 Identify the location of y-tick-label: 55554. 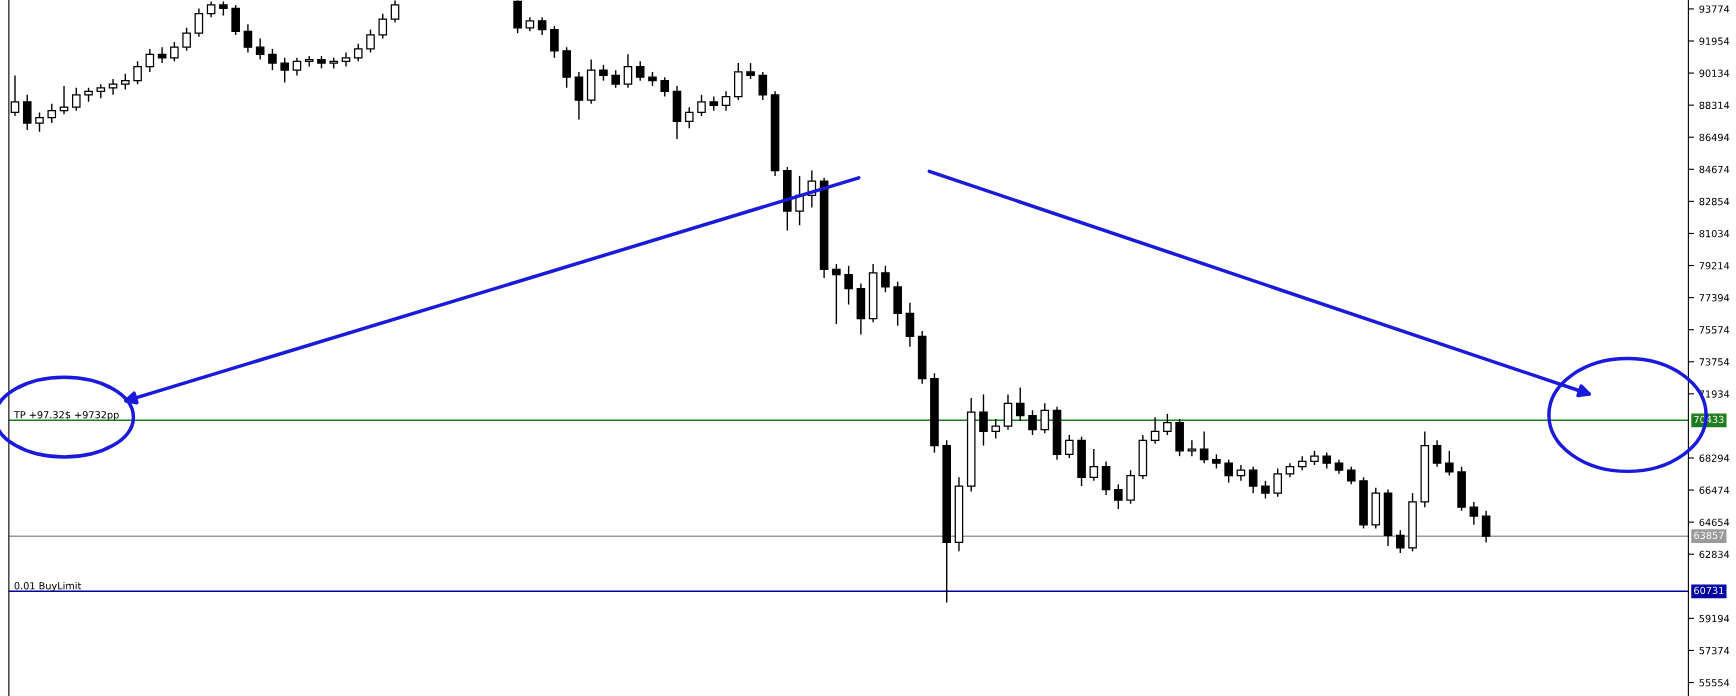
(1714, 683).